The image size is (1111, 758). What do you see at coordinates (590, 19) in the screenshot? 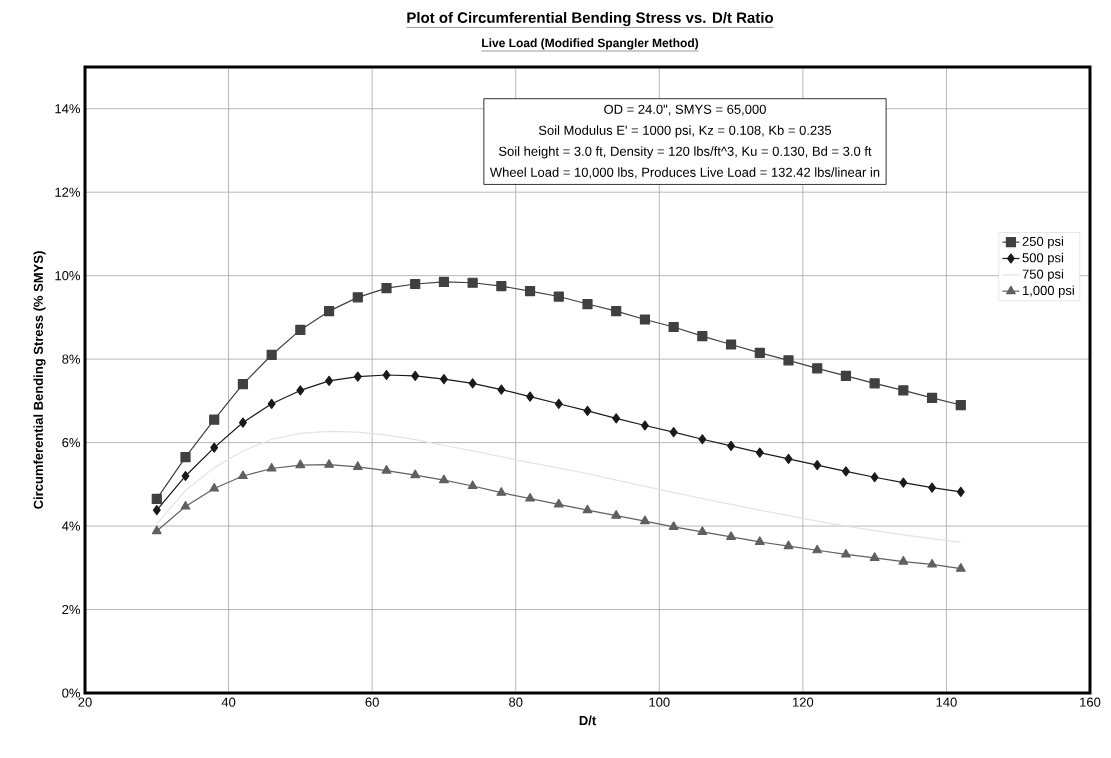
I see `chart-title: Plot of Circumferential Bending Stress vs. D/t Ratio` at bounding box center [590, 19].